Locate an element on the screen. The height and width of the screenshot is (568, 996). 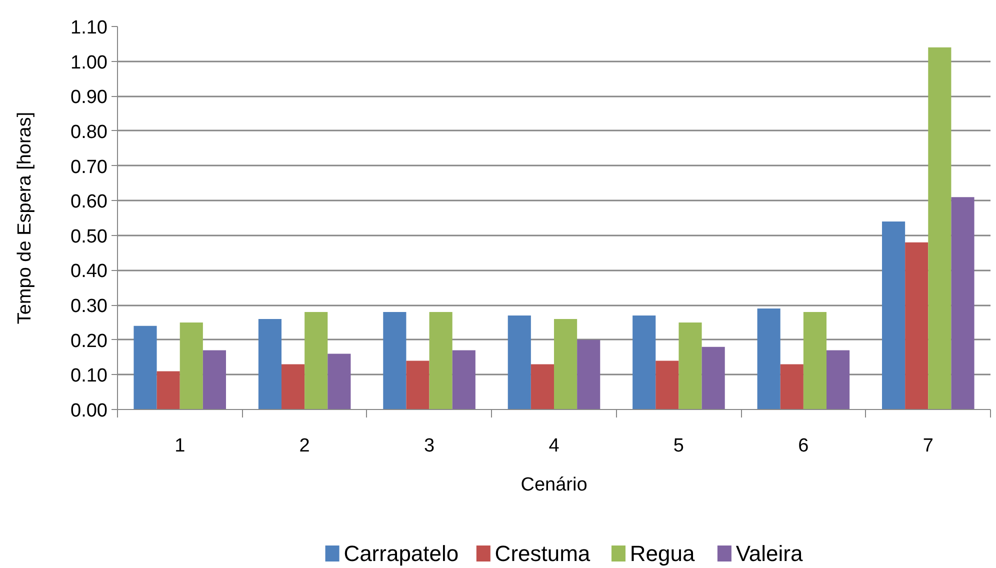
legend-label: Crestuma is located at coordinates (542, 553).